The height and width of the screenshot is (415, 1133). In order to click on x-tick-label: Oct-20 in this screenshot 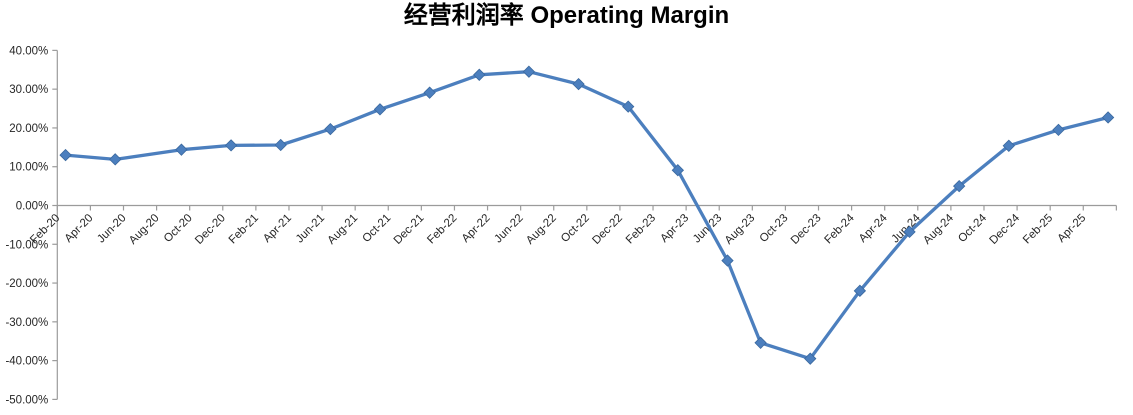, I will do `click(178, 228)`.